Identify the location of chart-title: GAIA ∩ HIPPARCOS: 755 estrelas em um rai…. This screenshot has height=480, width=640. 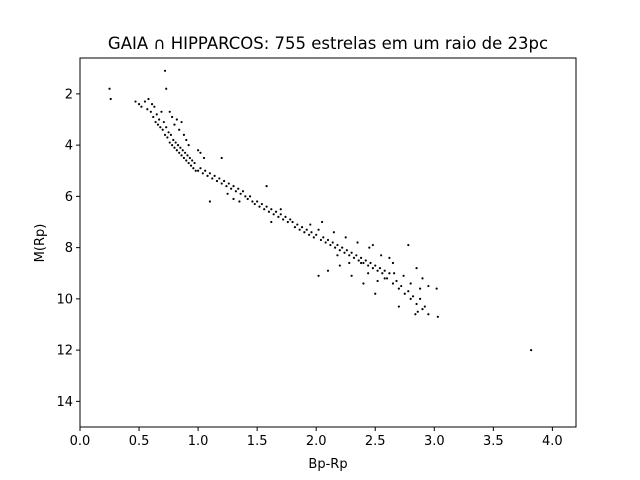
(328, 43).